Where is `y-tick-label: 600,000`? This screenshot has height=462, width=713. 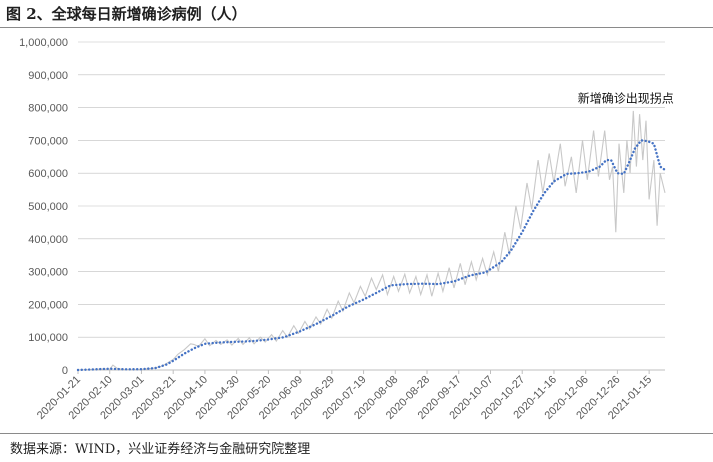
y-tick-label: 600,000 is located at coordinates (48, 174).